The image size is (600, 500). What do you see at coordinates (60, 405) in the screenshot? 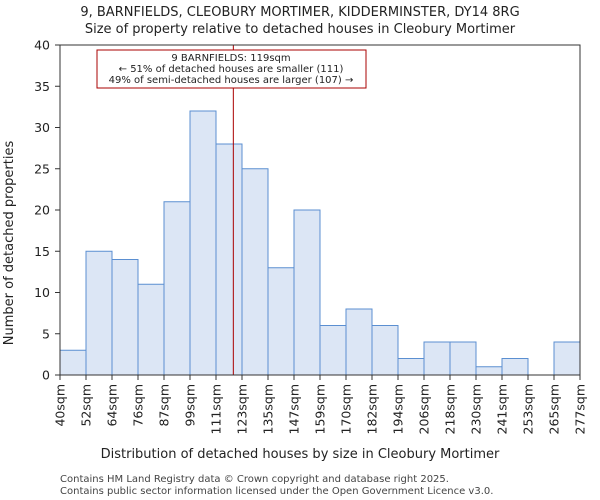
I see `x-tick-label: 40sqm` at bounding box center [60, 405].